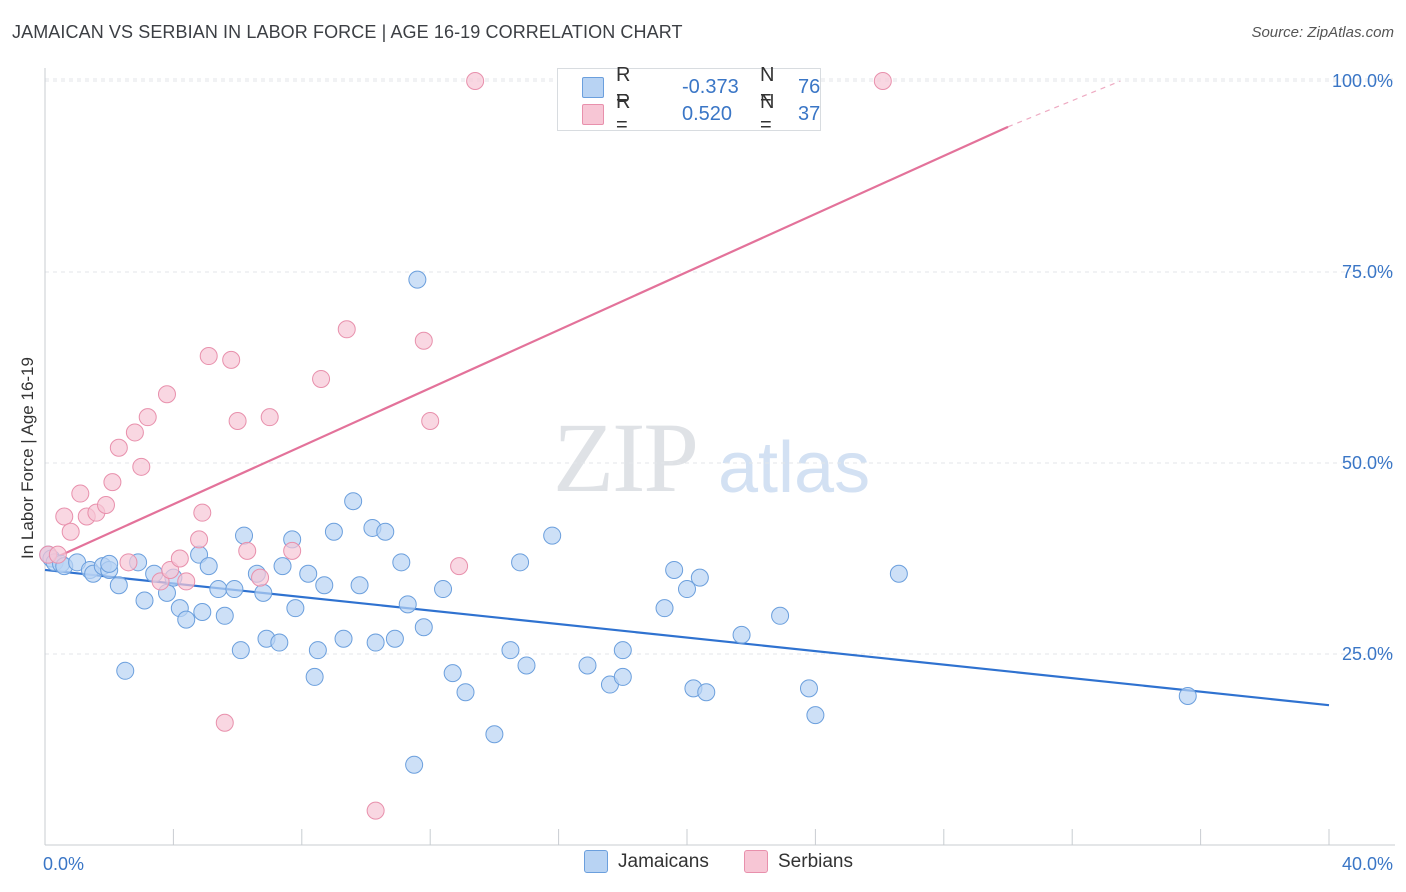  I want to click on serbians-legend-label: Serbians, so click(815, 861).